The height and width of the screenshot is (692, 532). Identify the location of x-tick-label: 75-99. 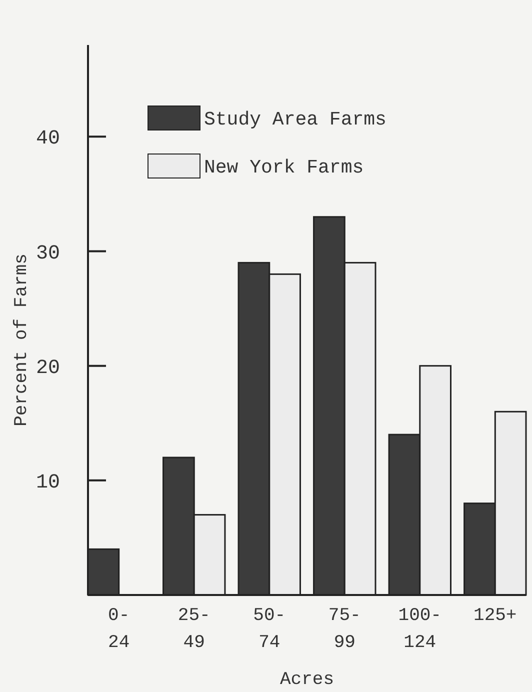
(344, 629).